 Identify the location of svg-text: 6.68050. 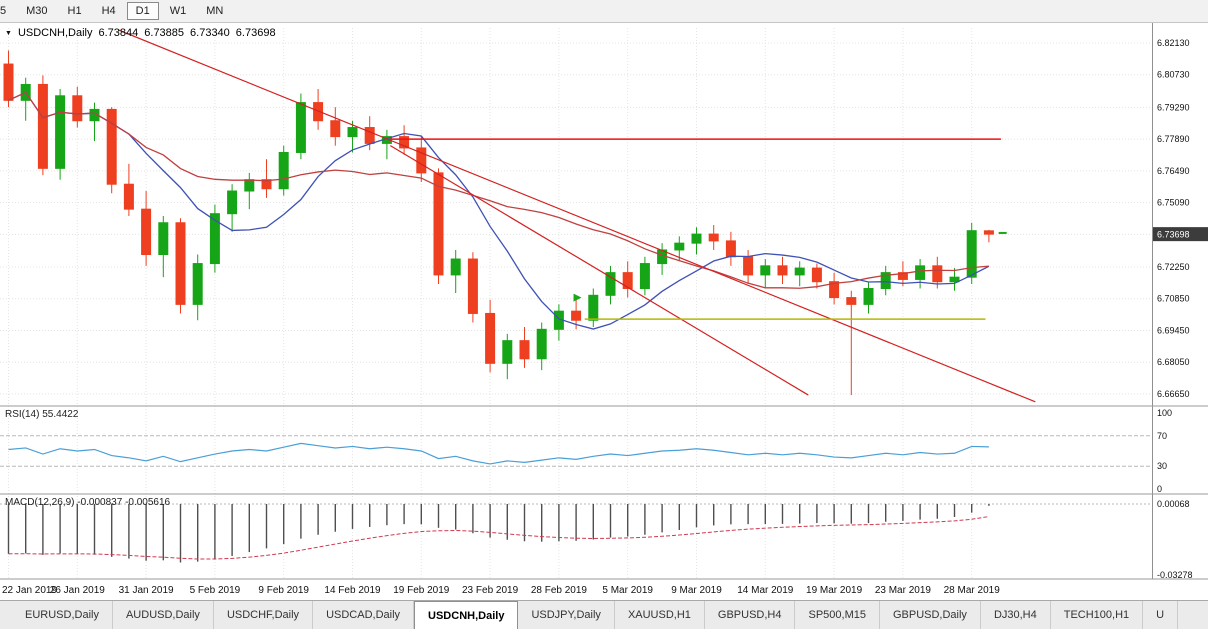
(1173, 362).